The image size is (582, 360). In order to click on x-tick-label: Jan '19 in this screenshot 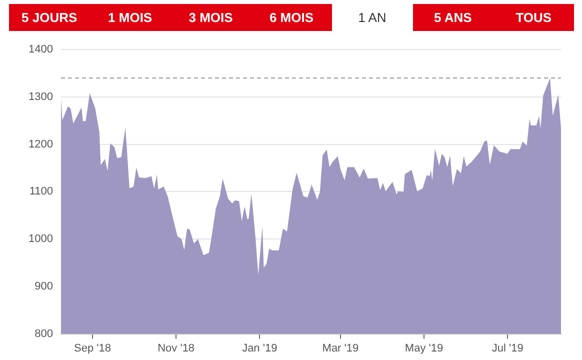, I will do `click(260, 348)`.